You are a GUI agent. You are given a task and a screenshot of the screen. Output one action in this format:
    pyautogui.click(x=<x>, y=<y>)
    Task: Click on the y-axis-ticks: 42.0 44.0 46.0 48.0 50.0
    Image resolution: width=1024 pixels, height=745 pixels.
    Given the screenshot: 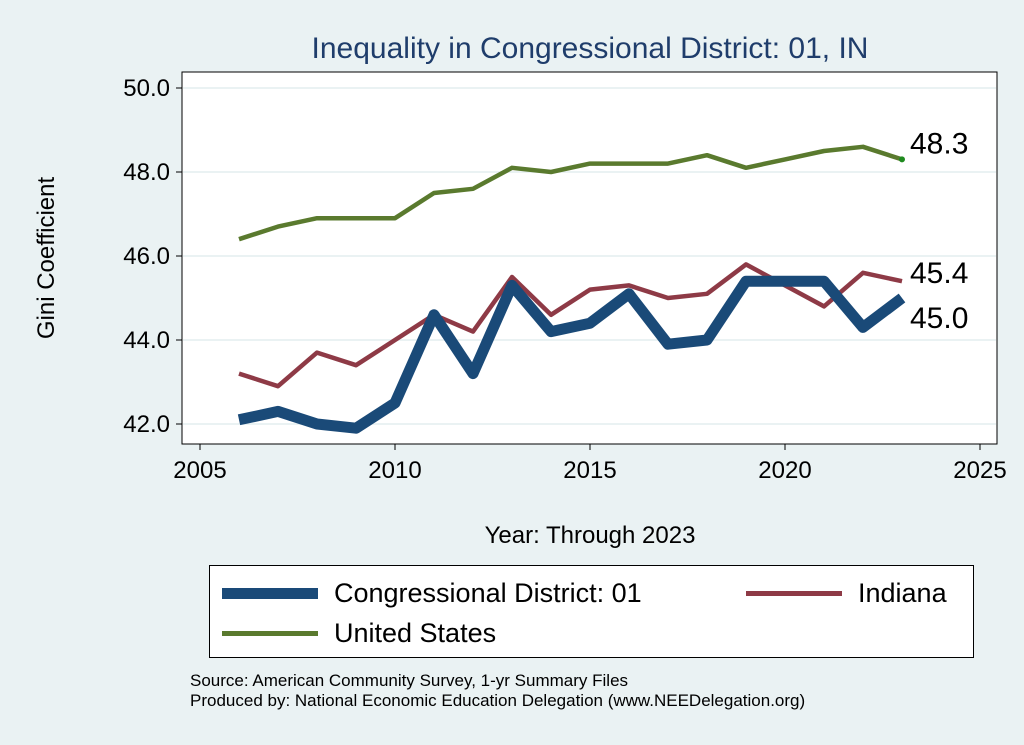 What is the action you would take?
    pyautogui.click(x=152, y=256)
    